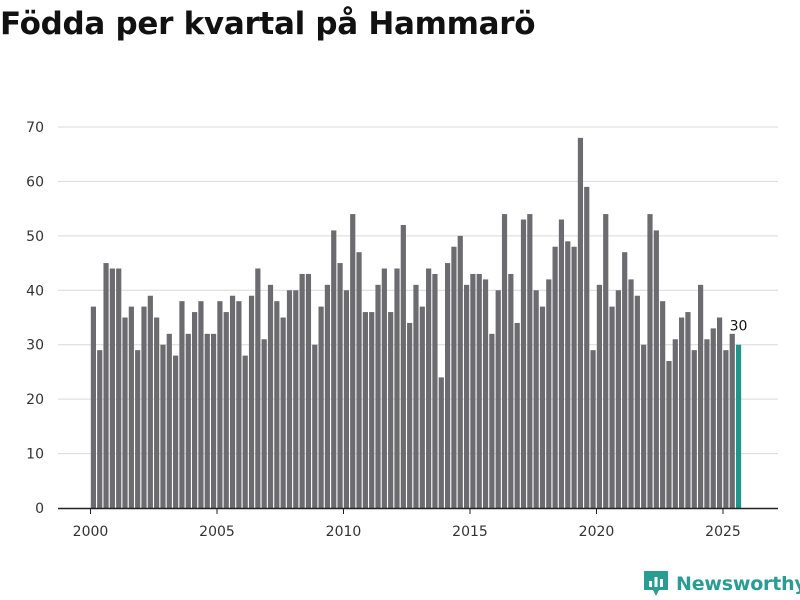 The image size is (800, 600). Describe the element at coordinates (470, 532) in the screenshot. I see `x-tick-label-2015: 2015` at that location.